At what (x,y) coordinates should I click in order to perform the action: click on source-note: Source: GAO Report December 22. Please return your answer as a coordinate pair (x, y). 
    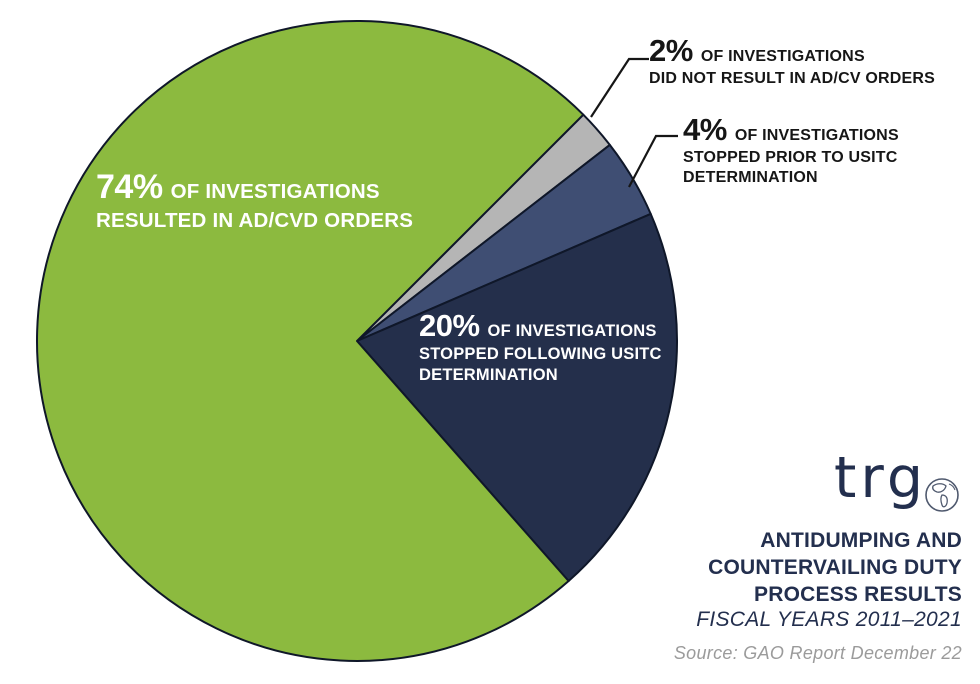
    Looking at the image, I should click on (817, 653).